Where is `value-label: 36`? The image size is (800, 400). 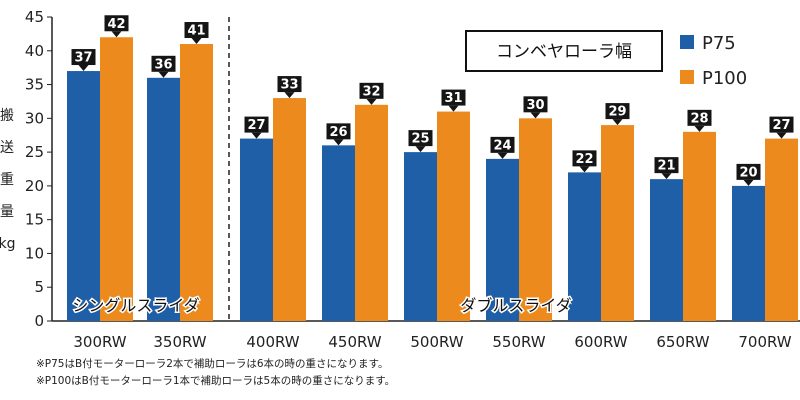 value-label: 36 is located at coordinates (163, 64).